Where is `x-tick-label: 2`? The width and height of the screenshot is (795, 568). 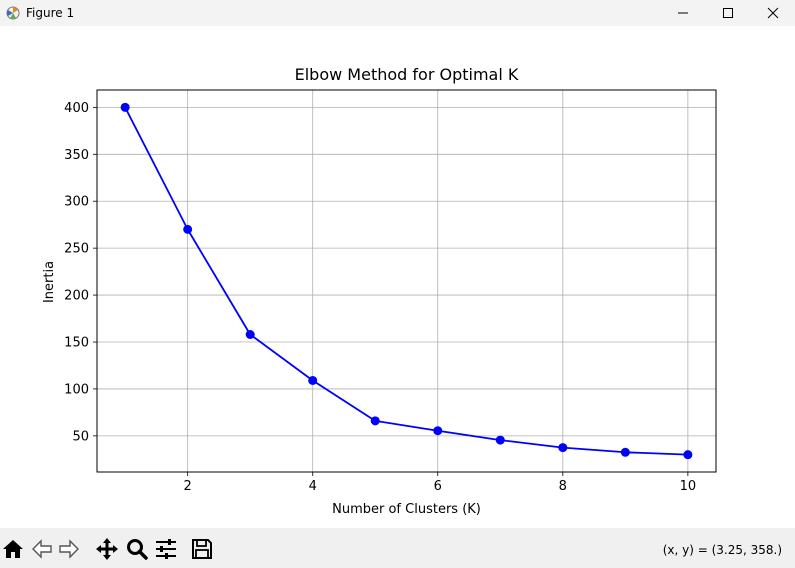
x-tick-label: 2 is located at coordinates (188, 486).